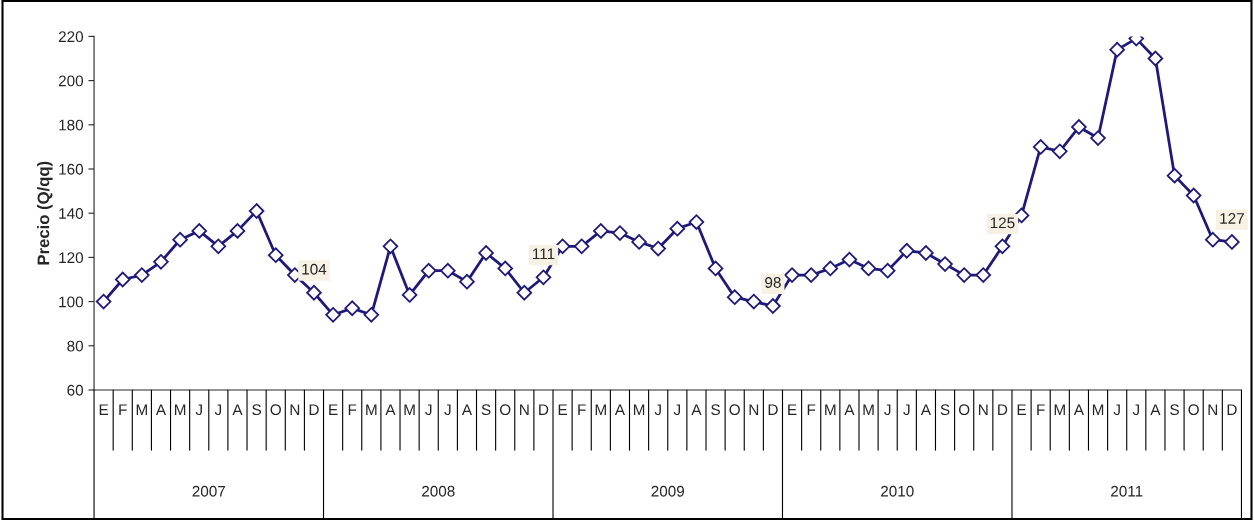 This screenshot has width=1254, height=520. Describe the element at coordinates (209, 491) in the screenshot. I see `text: 2007` at that location.